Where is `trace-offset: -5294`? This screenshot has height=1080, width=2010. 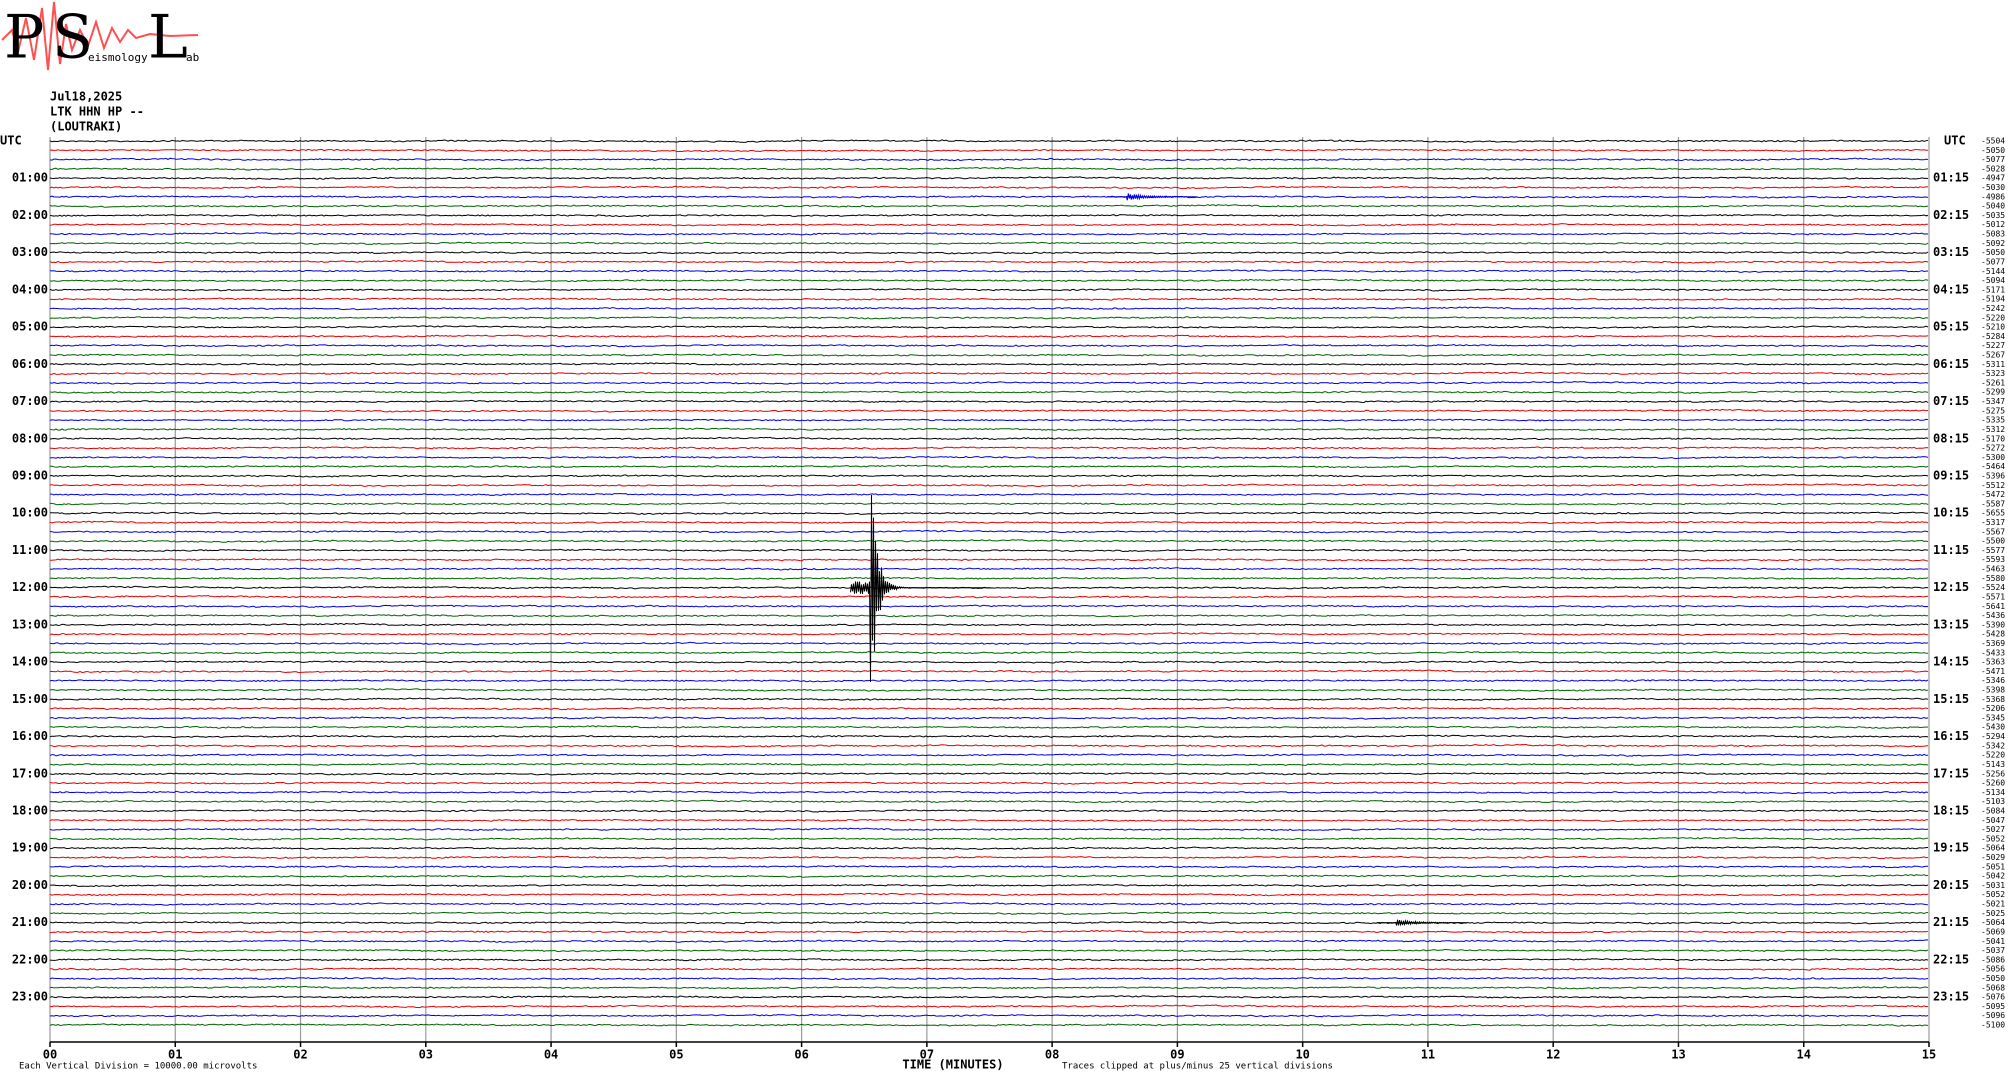
trace-offset: -5294 is located at coordinates (1993, 736).